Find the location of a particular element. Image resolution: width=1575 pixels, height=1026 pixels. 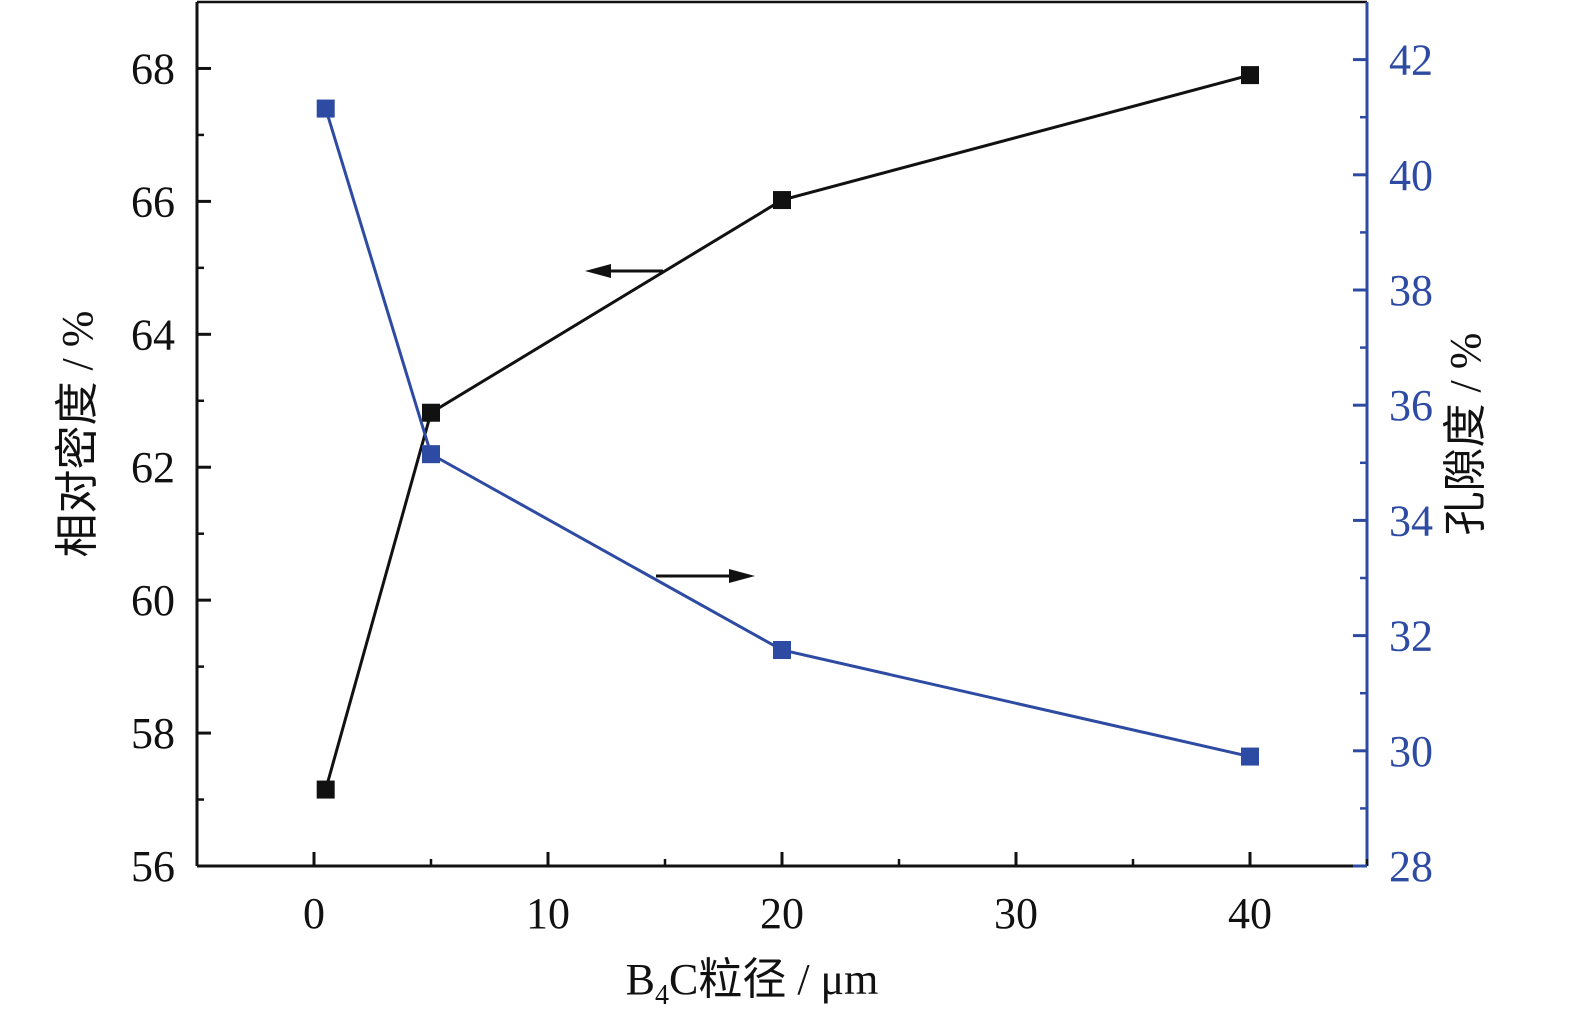

right-y-tick-label: 34 is located at coordinates (1411, 520).